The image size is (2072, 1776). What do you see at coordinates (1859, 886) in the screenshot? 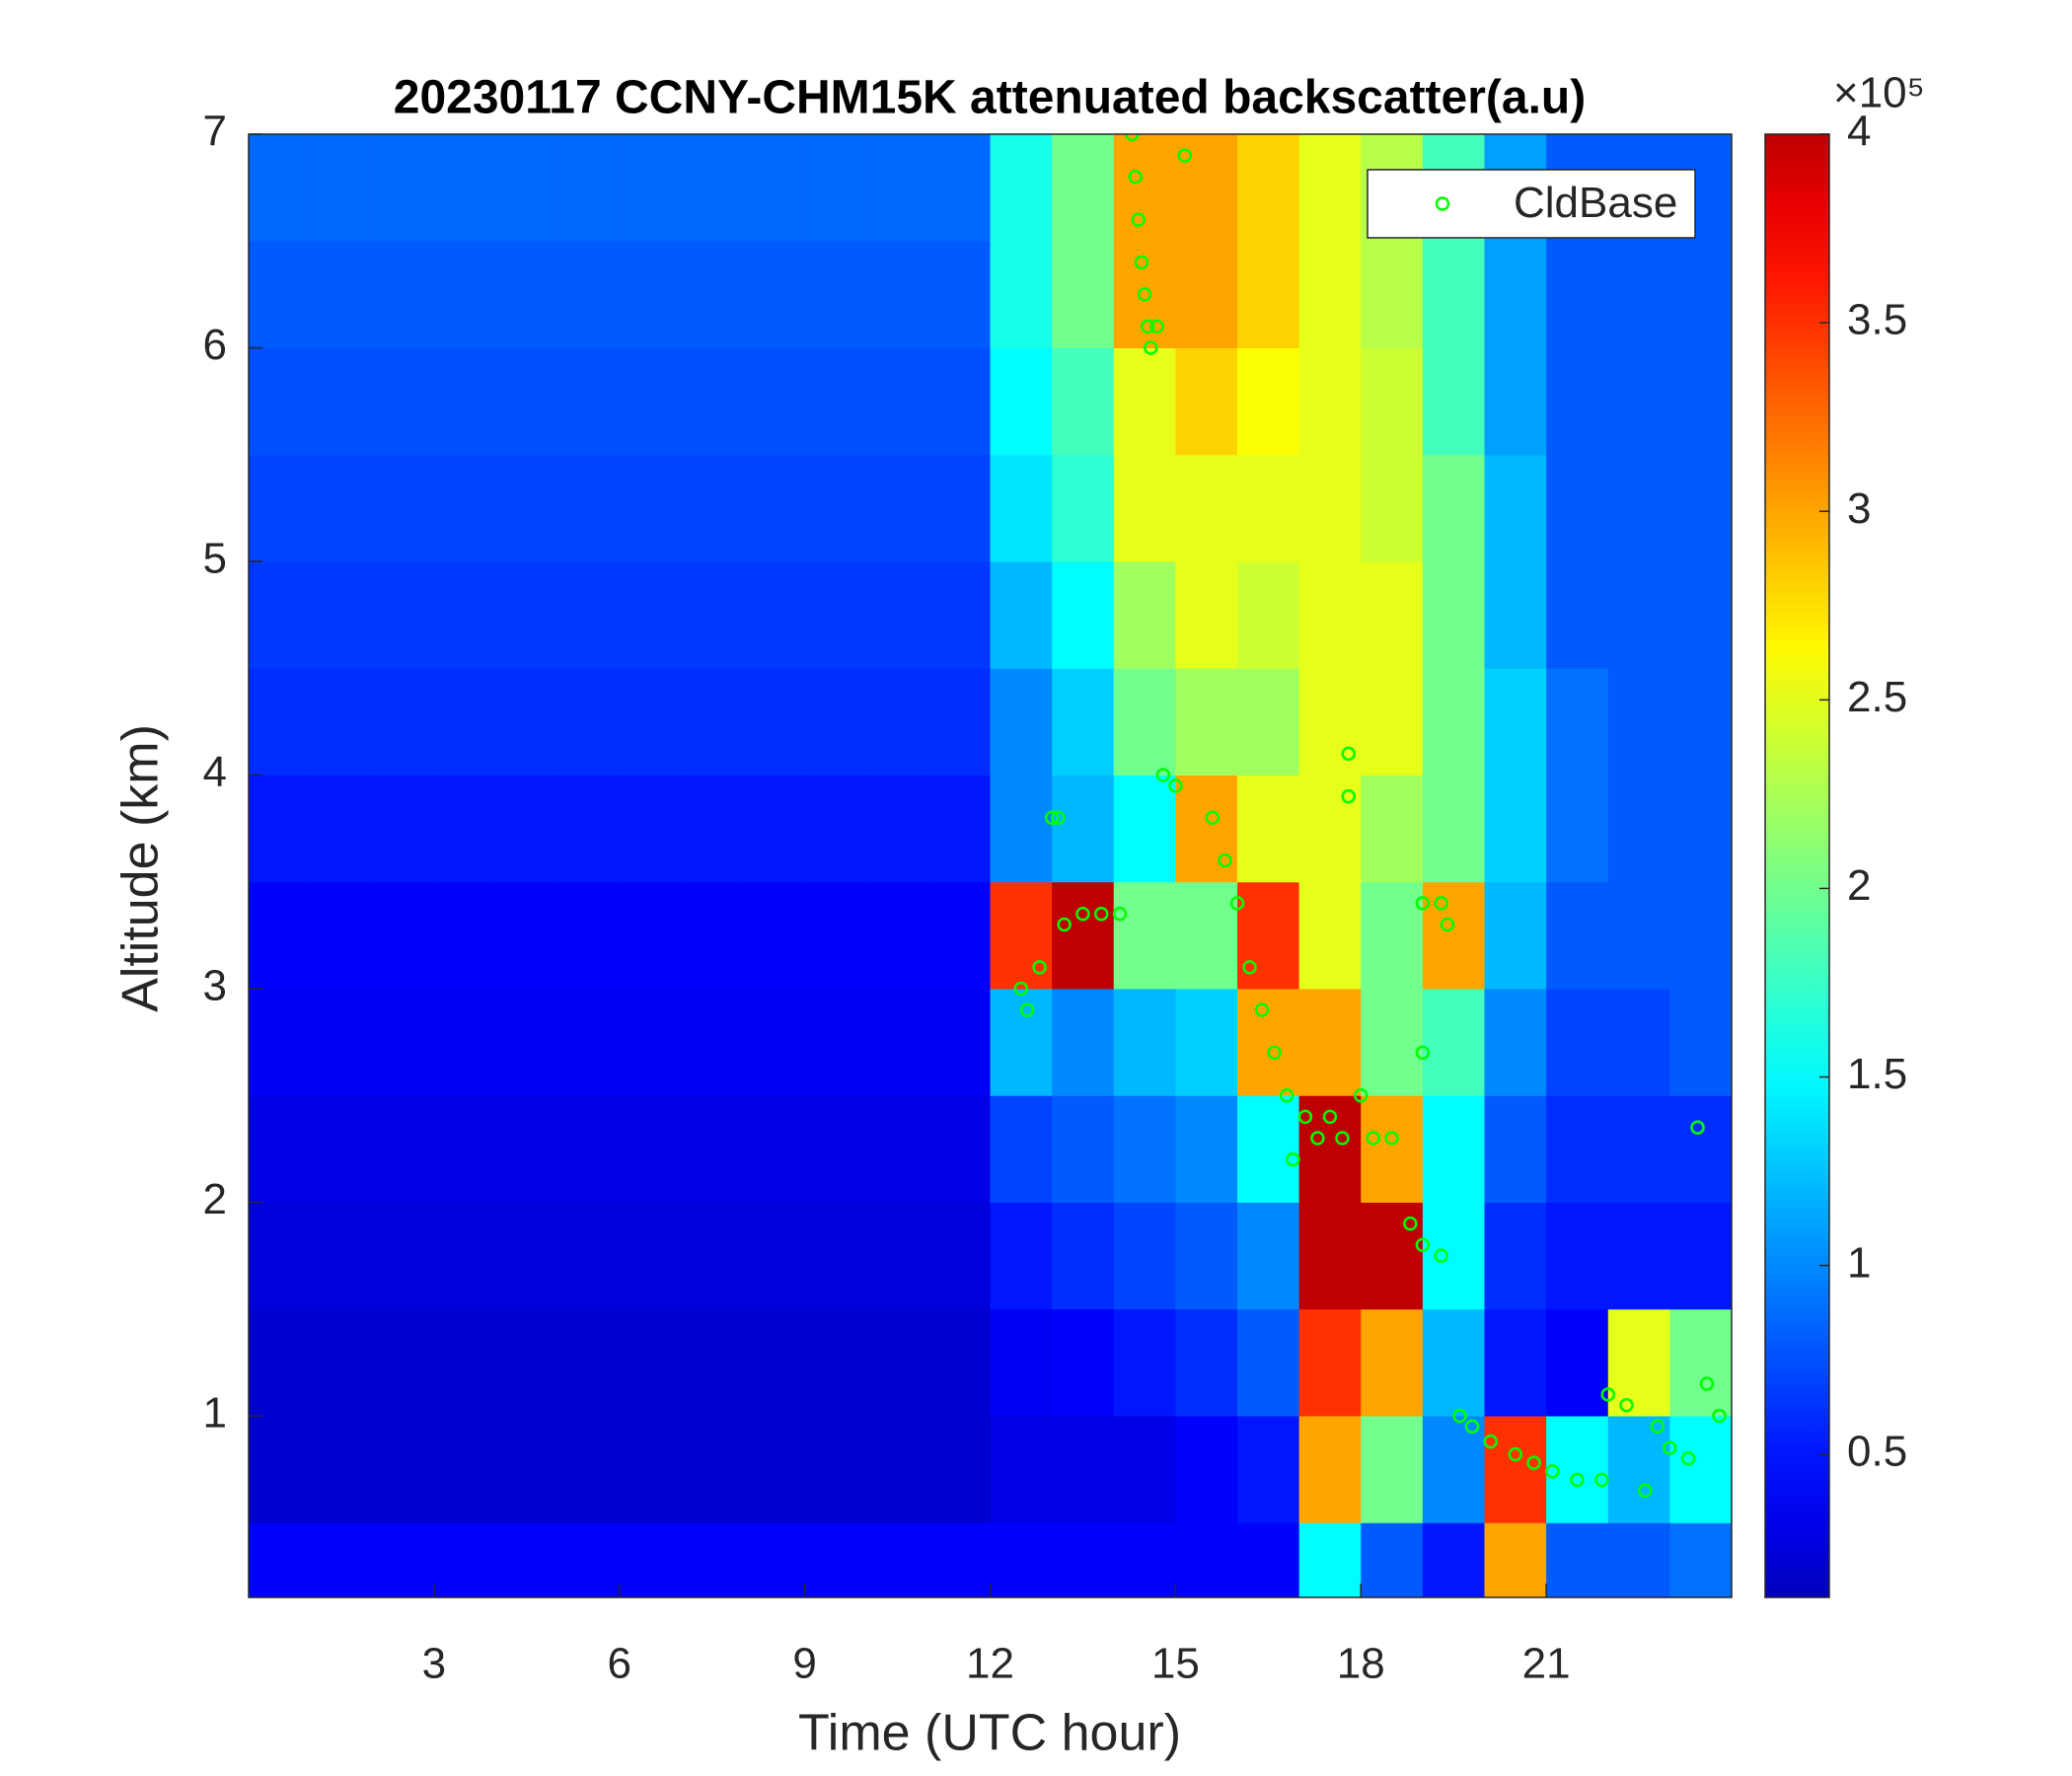
I see `colorbar-tick-label: 2` at bounding box center [1859, 886].